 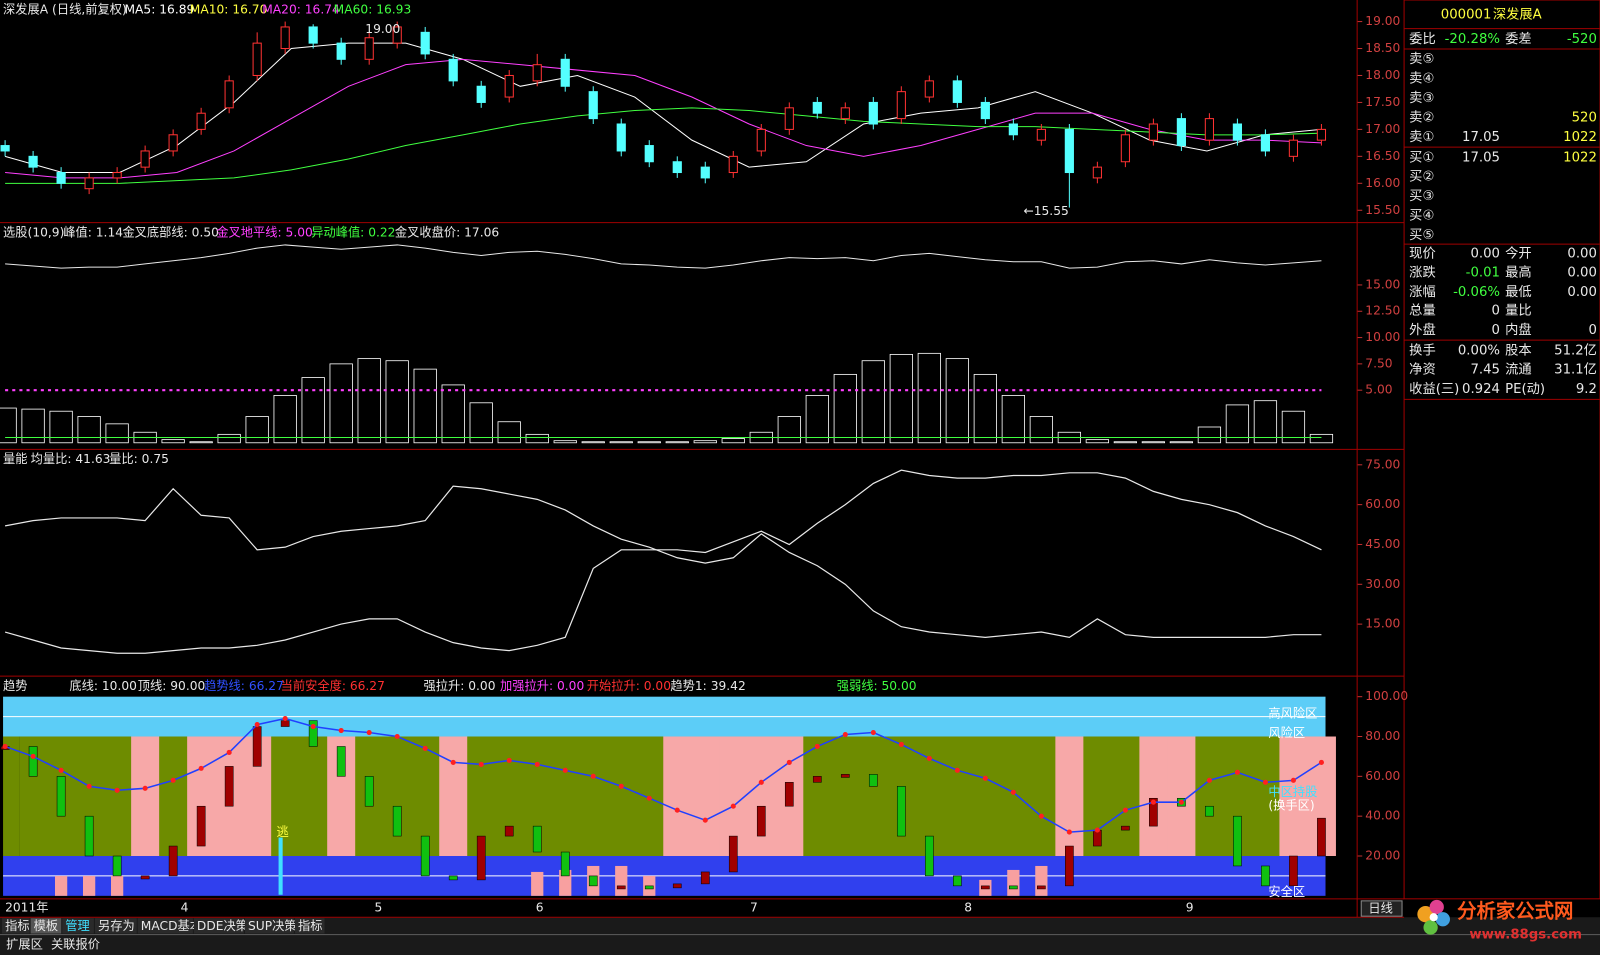 I want to click on toolbar-label: 管理, so click(x=77, y=925).